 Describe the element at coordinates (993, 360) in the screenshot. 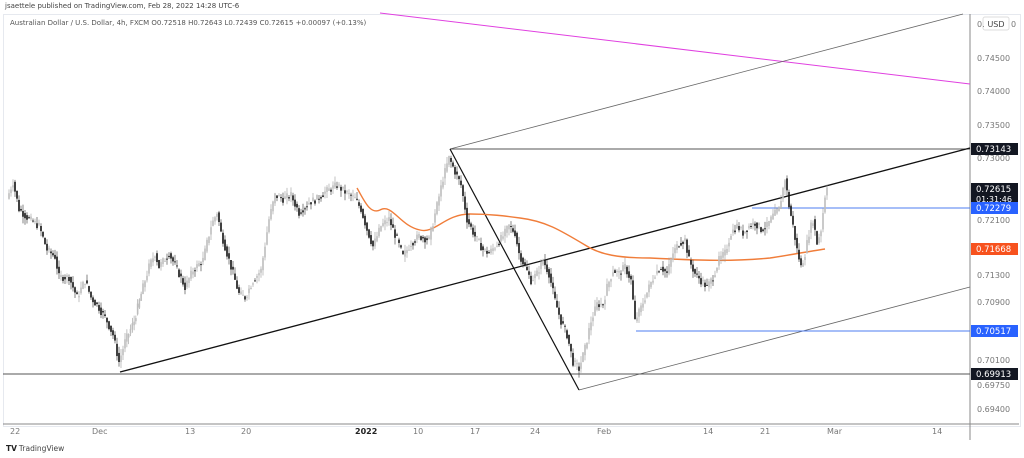

I see `price-tick: 0.70100` at that location.